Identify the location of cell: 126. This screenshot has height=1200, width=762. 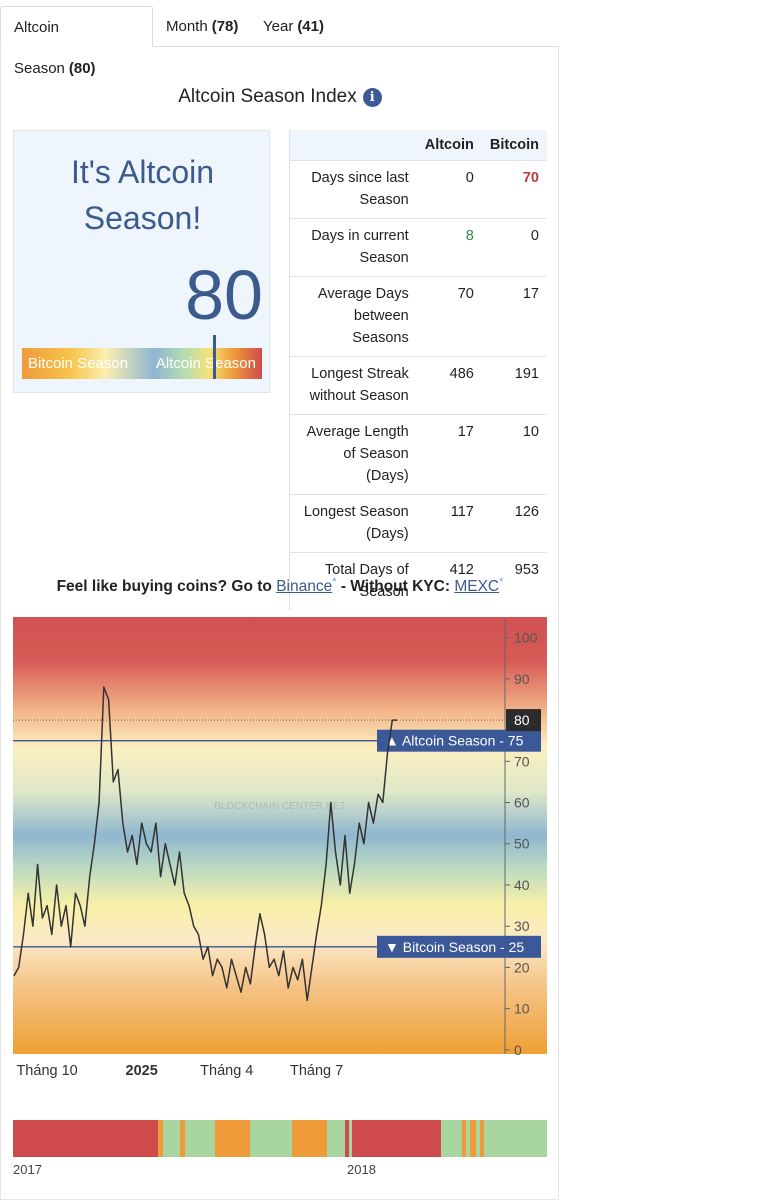
(514, 523).